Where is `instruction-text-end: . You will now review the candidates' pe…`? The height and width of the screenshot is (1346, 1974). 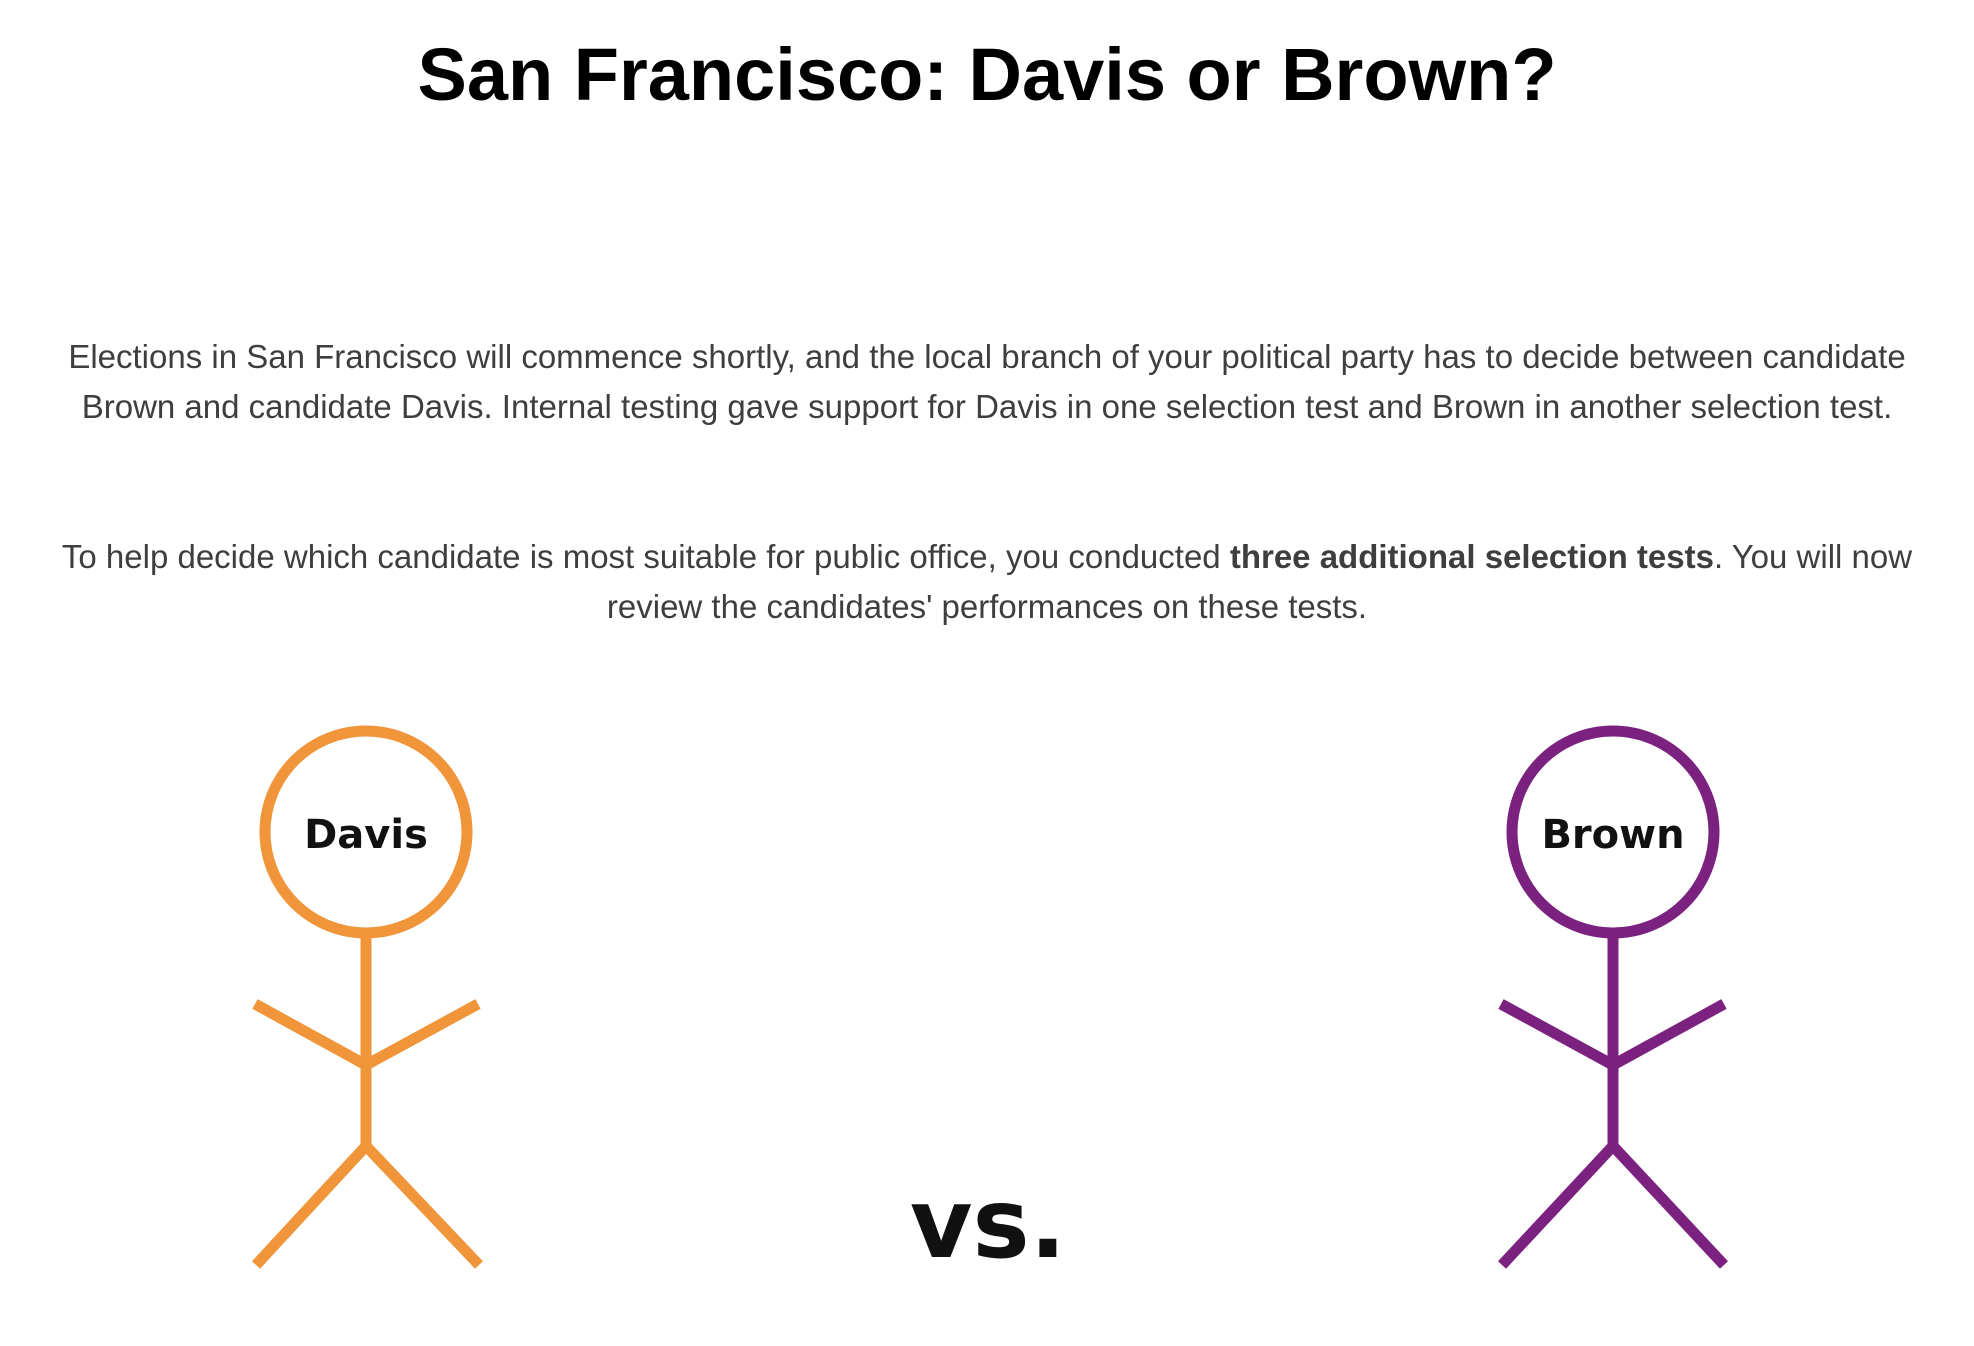 instruction-text-end: . You will now review the candidates' pe… is located at coordinates (1259, 581).